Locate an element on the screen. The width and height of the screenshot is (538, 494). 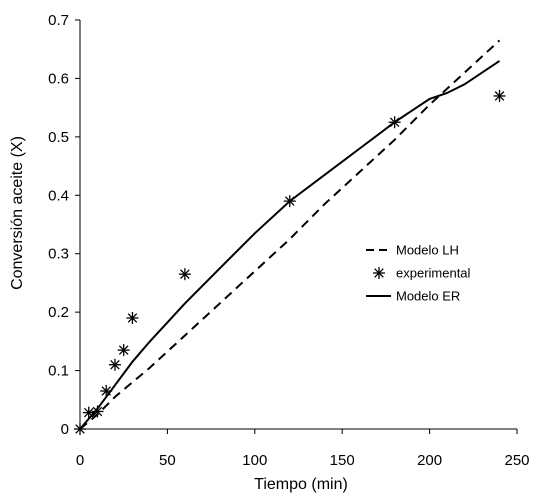
y-axis-title: Conversión aceite (X) is located at coordinates (17, 213).